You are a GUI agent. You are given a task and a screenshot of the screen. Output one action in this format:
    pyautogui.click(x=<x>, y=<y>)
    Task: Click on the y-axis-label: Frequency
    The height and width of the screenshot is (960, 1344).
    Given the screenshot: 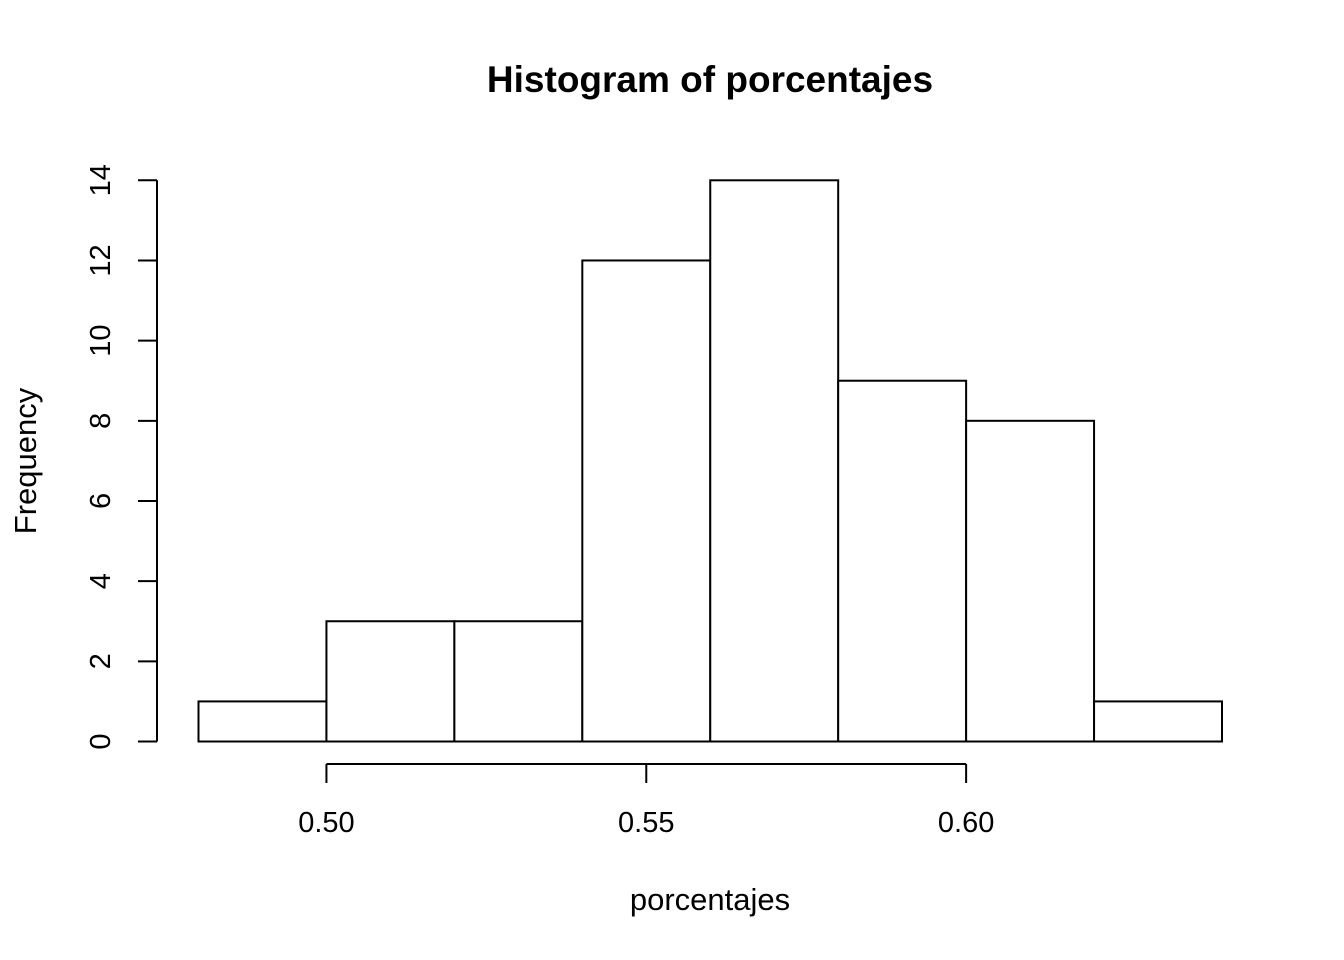 What is the action you would take?
    pyautogui.click(x=25, y=460)
    